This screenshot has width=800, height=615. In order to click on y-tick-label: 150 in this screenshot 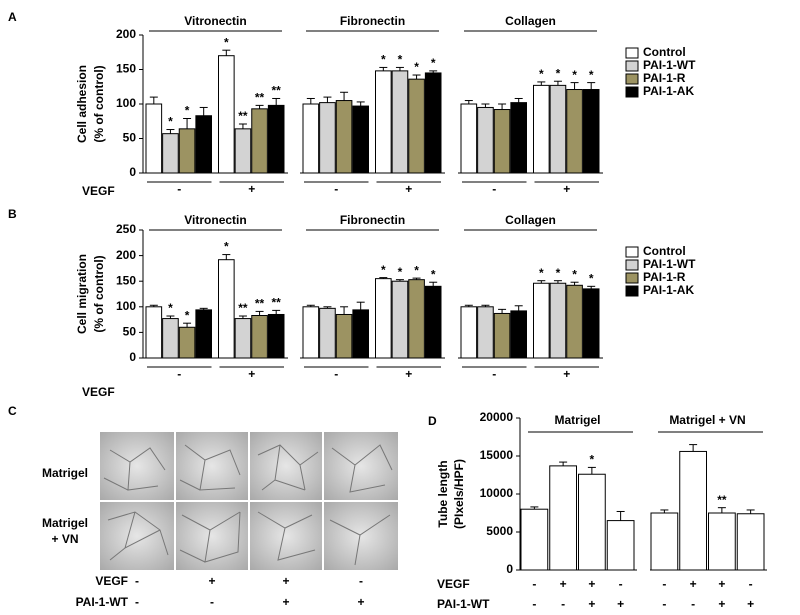, I will do `click(126, 69)`.